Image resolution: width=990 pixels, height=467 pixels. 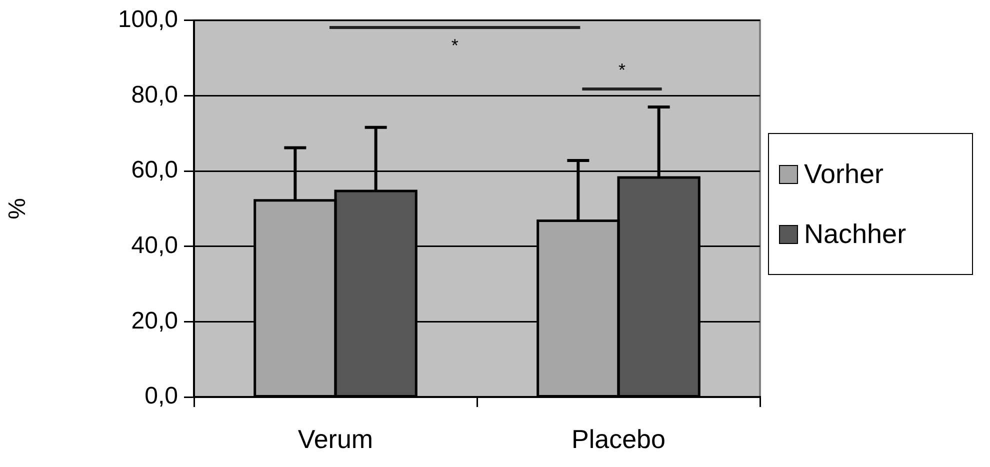 What do you see at coordinates (154, 94) in the screenshot?
I see `y-tick-label: 80,0` at bounding box center [154, 94].